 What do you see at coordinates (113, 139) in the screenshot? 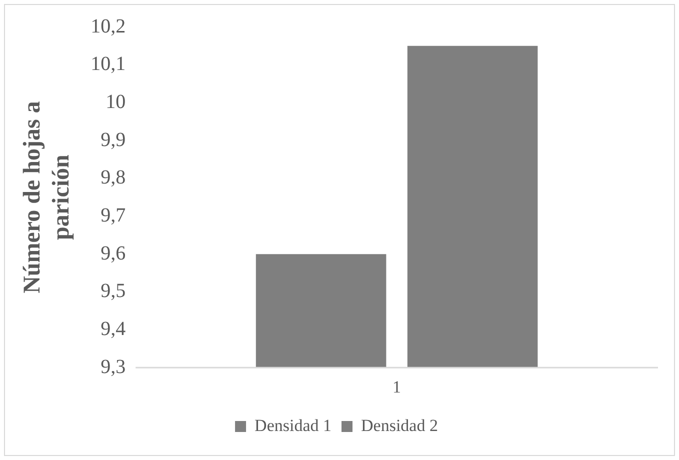
I see `y-tick-label: 9,9` at bounding box center [113, 139].